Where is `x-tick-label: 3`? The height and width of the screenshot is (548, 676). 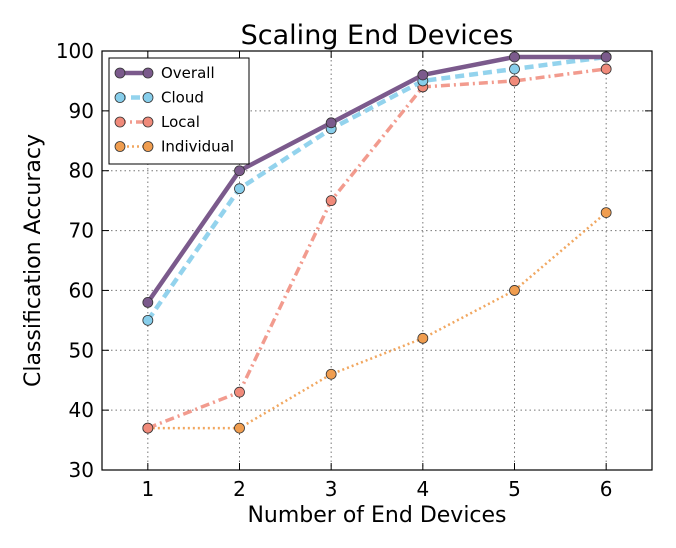
x-tick-label: 3 is located at coordinates (331, 489).